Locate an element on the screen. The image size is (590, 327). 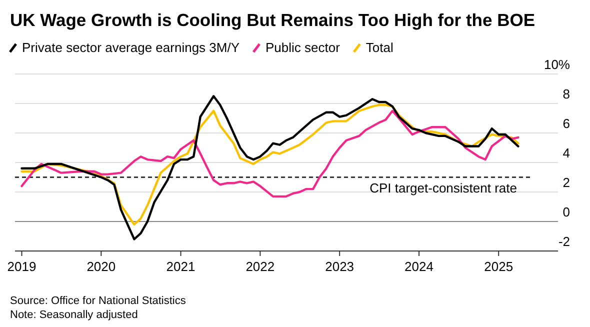
source-note: Source: Office for National Statistics is located at coordinates (98, 301).